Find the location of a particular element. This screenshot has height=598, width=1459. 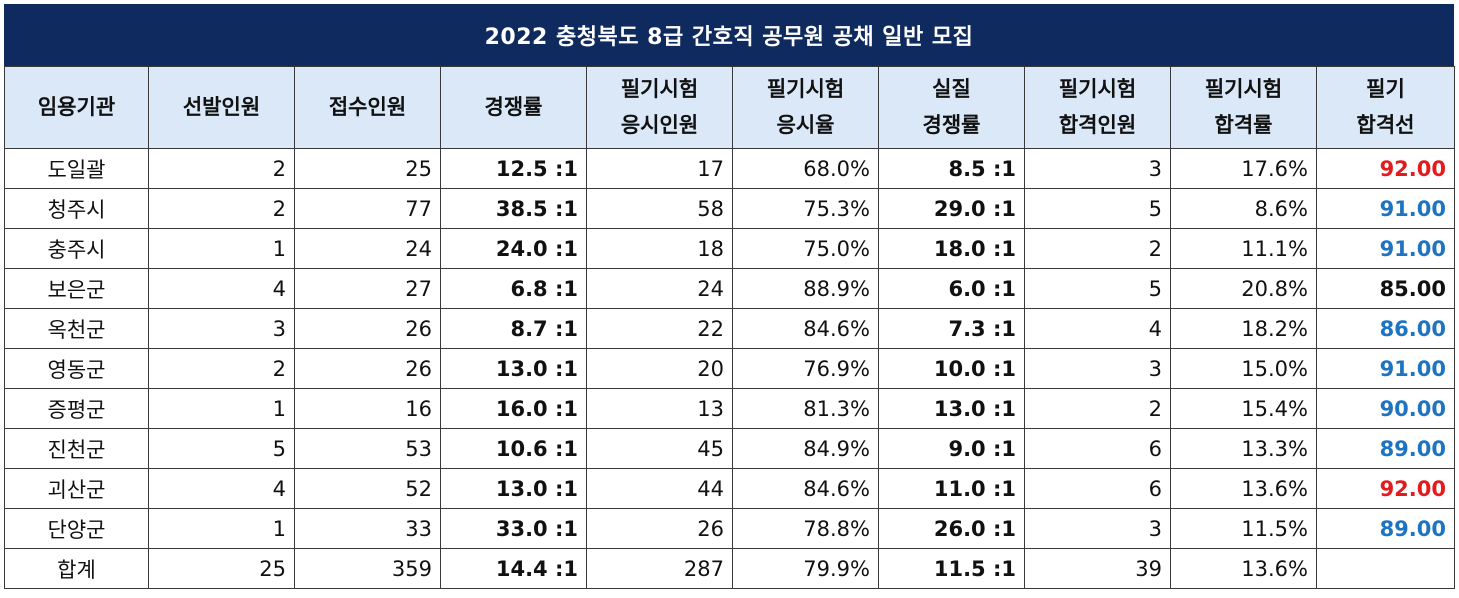

cell-passers: 39 is located at coordinates (1097, 568).